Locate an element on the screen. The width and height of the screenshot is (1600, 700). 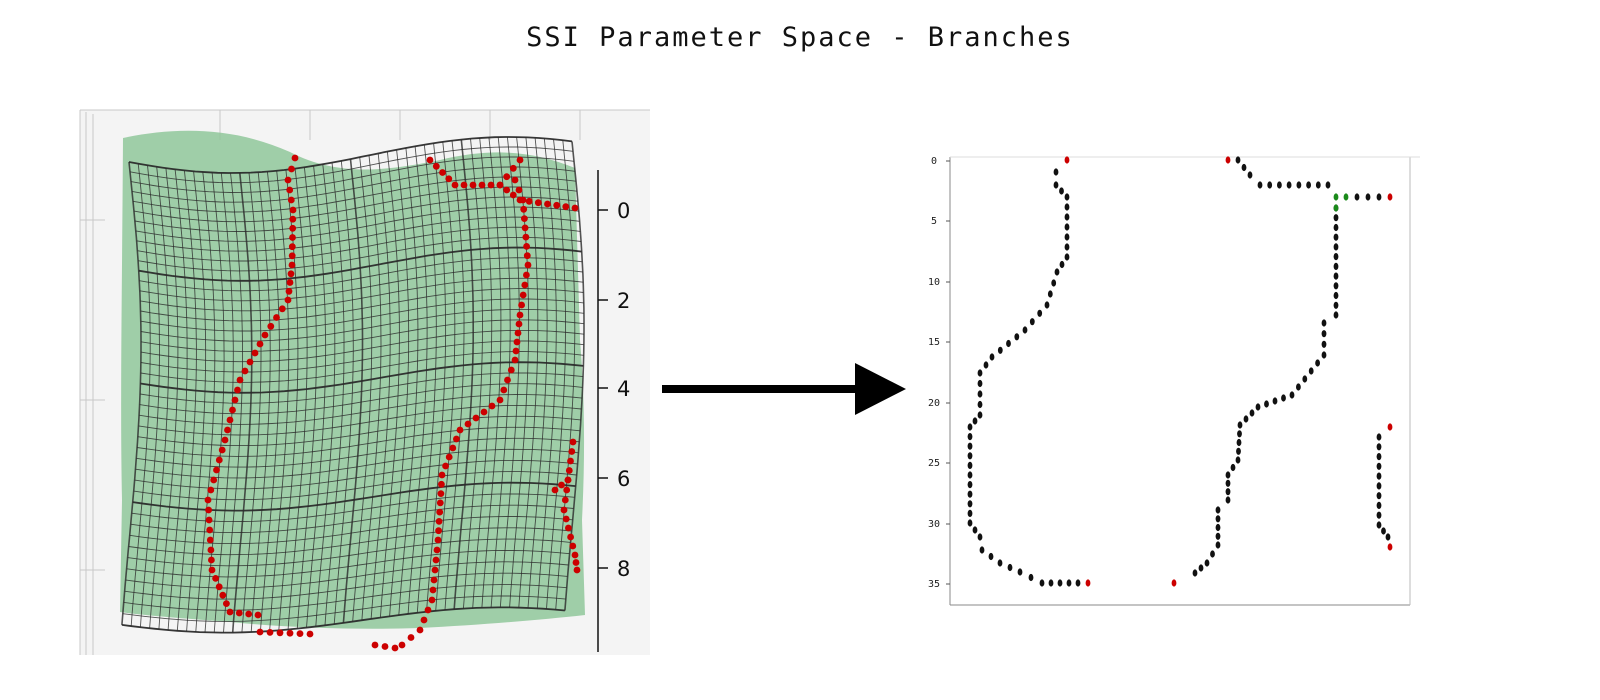
y-tick-label: 25 is located at coordinates (934, 463).